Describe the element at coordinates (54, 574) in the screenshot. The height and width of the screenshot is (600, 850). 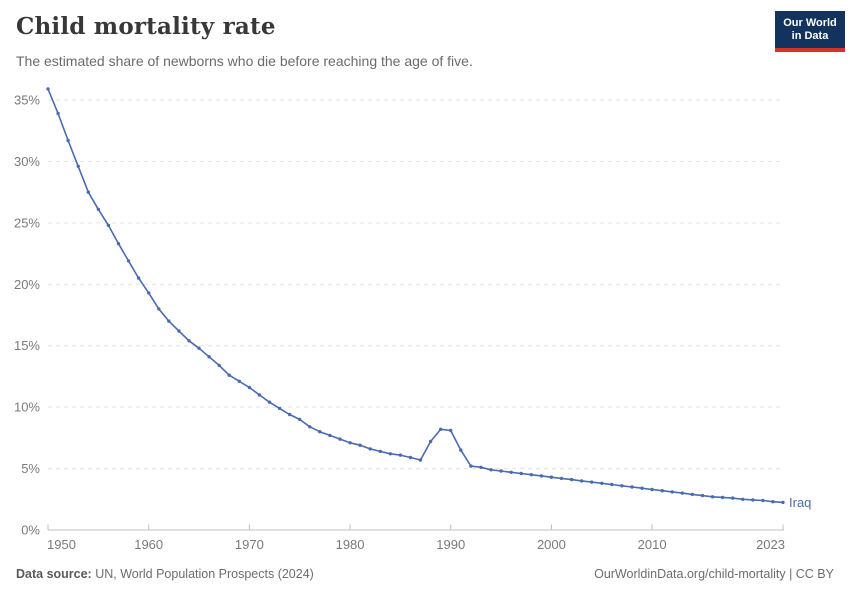
I see `data-source-label: Data source:` at that location.